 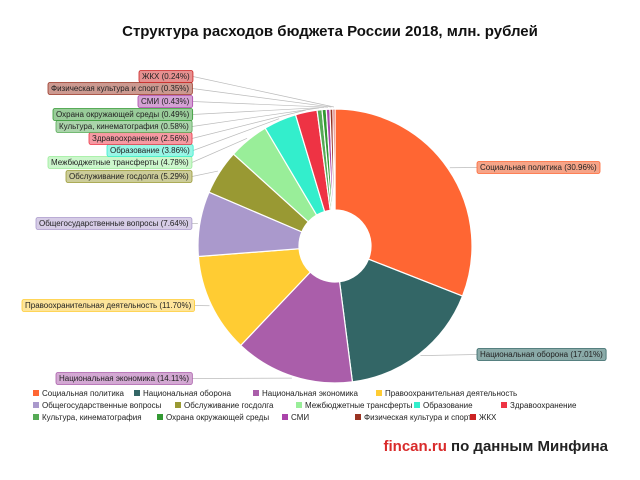 I want to click on callout-label-8: Образование (3.86%), so click(x=150, y=150).